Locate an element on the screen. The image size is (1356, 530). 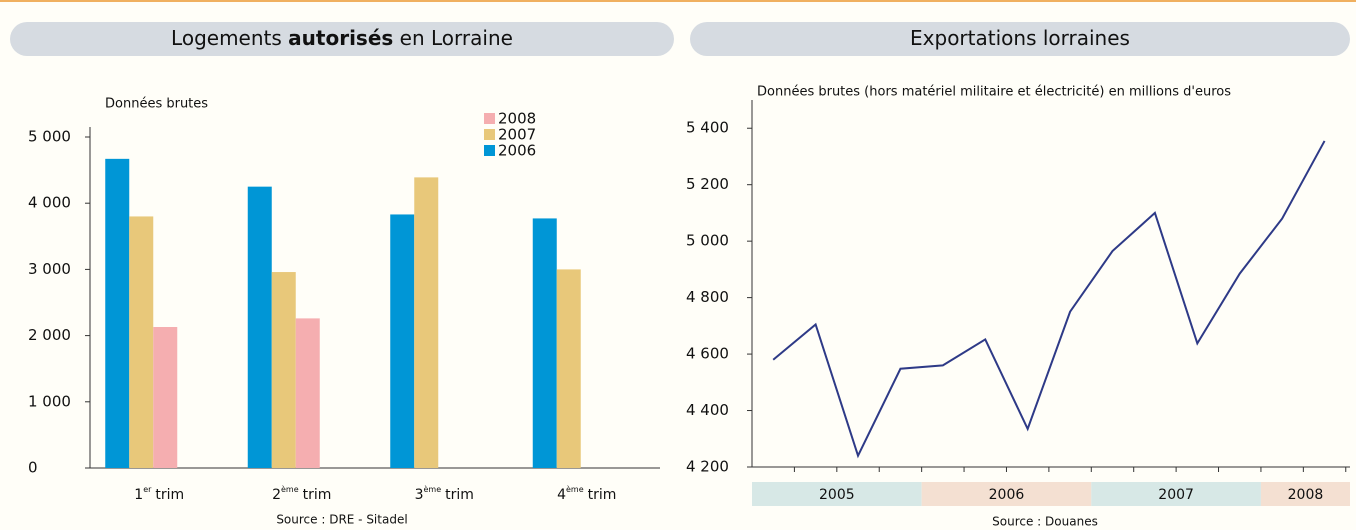
y-tick-label: 4 800 is located at coordinates (707, 297).